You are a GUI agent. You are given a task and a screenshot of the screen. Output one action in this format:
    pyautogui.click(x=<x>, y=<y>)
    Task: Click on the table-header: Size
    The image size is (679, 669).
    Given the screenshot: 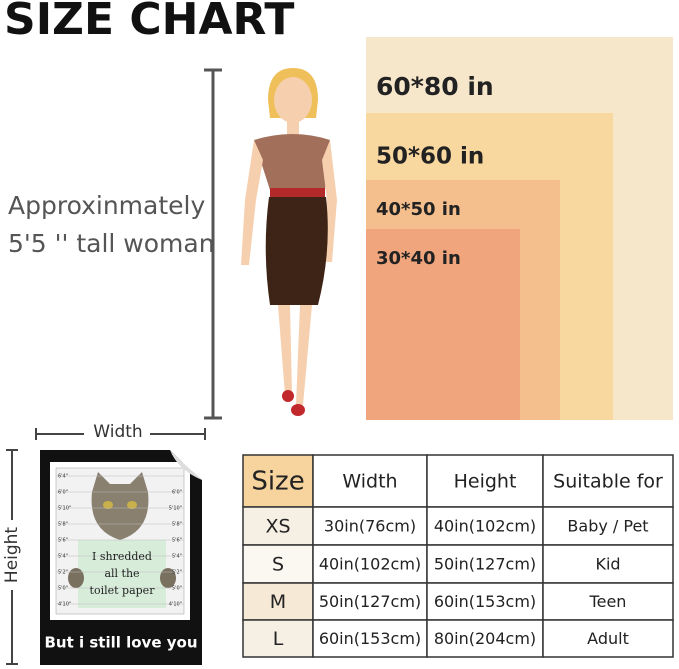 What is the action you would take?
    pyautogui.click(x=277, y=482)
    